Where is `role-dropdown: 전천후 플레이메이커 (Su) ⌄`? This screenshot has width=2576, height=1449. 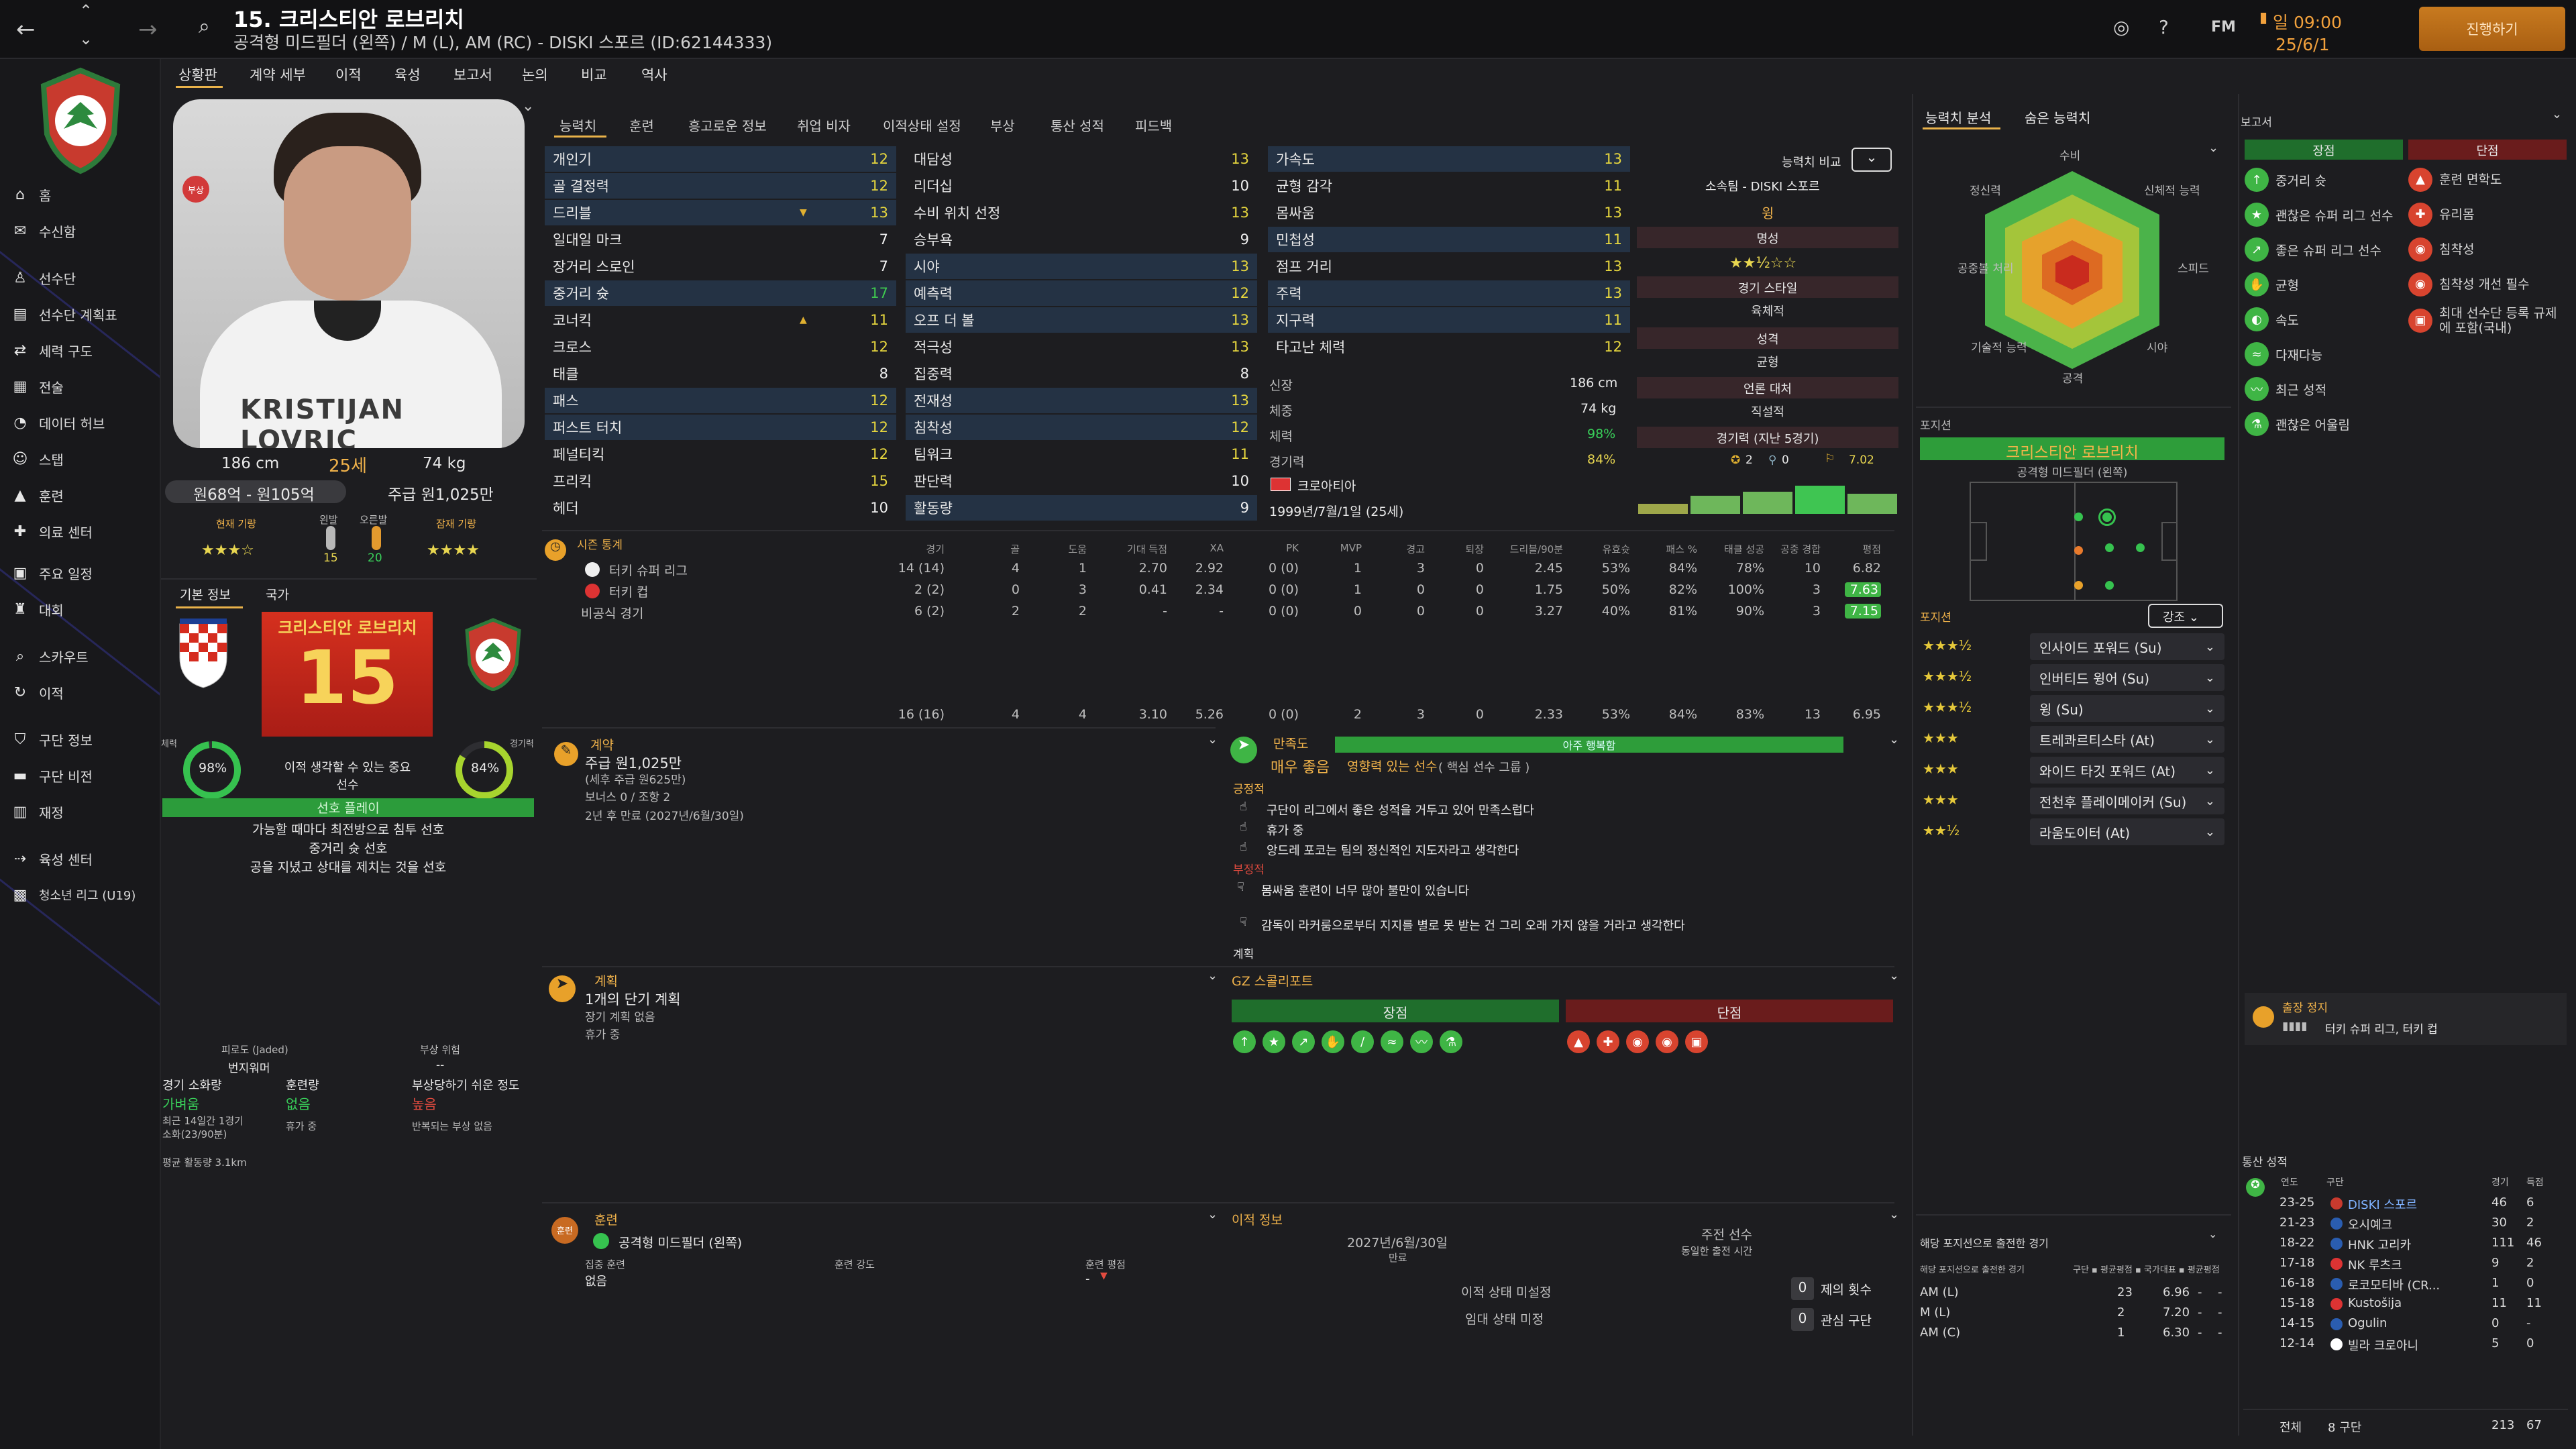 role-dropdown: 전천후 플레이메이커 (Su) ⌄ is located at coordinates (2127, 801).